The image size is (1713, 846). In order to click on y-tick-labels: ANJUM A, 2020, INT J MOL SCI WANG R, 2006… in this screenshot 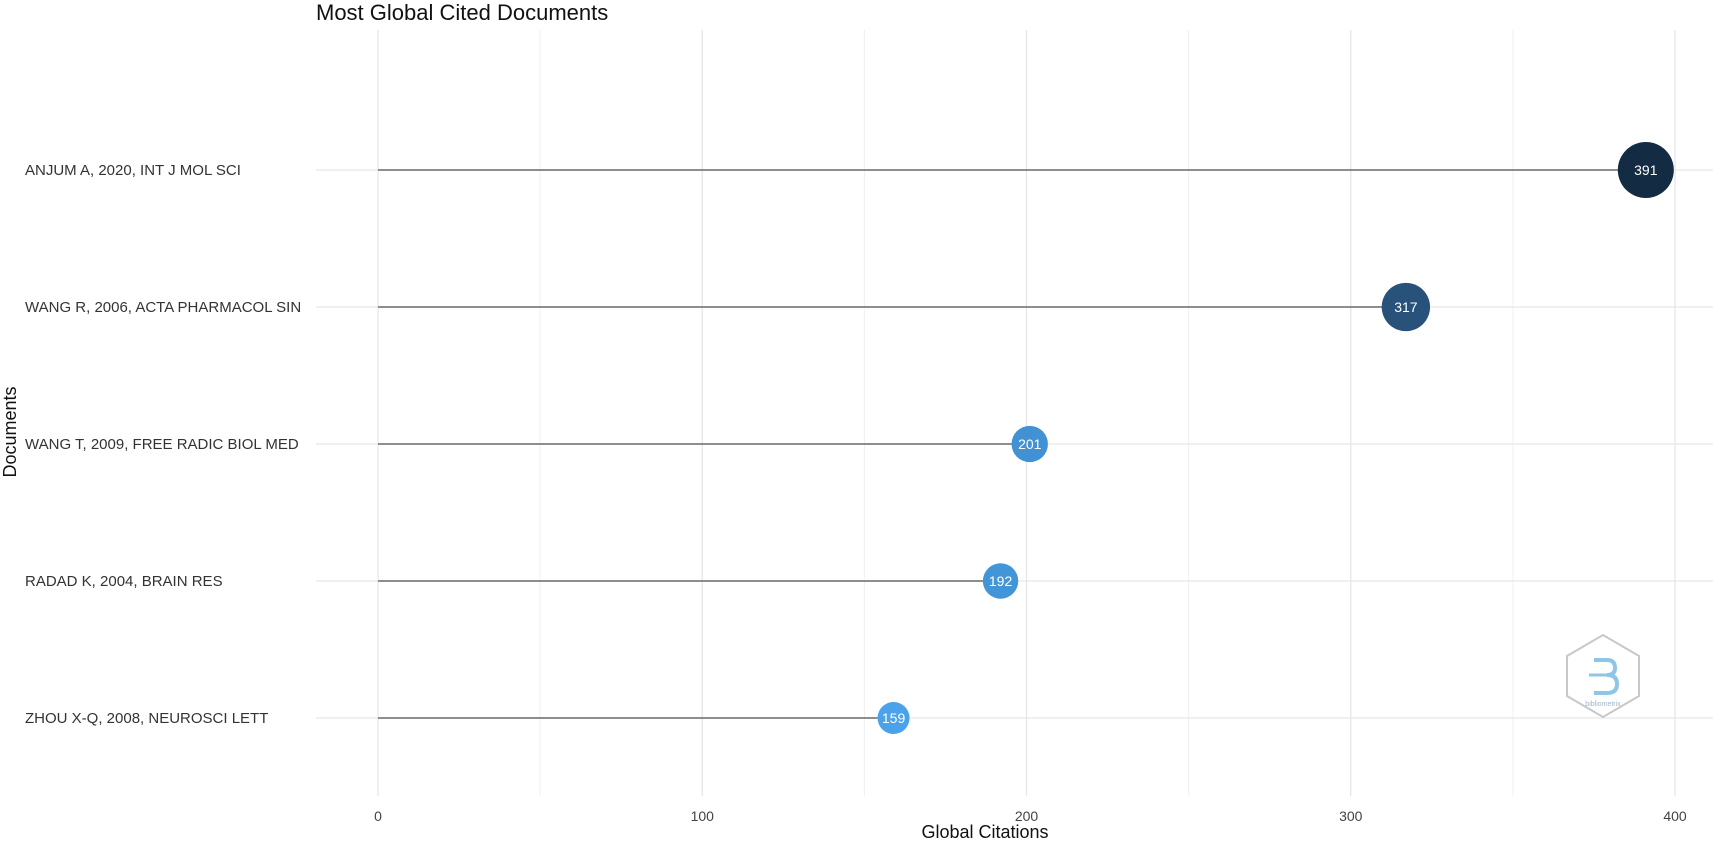, I will do `click(163, 444)`.